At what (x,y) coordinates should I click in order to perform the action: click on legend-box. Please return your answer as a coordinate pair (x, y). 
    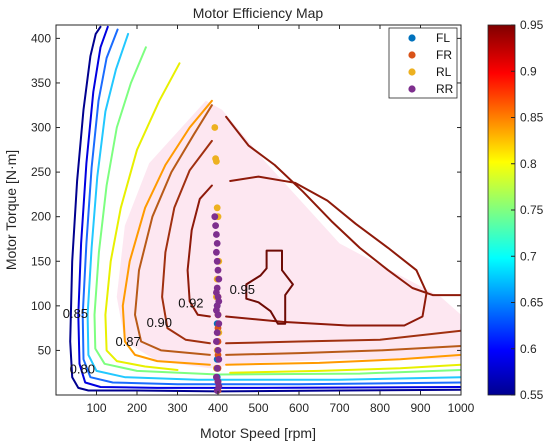
    Looking at the image, I should click on (423, 63).